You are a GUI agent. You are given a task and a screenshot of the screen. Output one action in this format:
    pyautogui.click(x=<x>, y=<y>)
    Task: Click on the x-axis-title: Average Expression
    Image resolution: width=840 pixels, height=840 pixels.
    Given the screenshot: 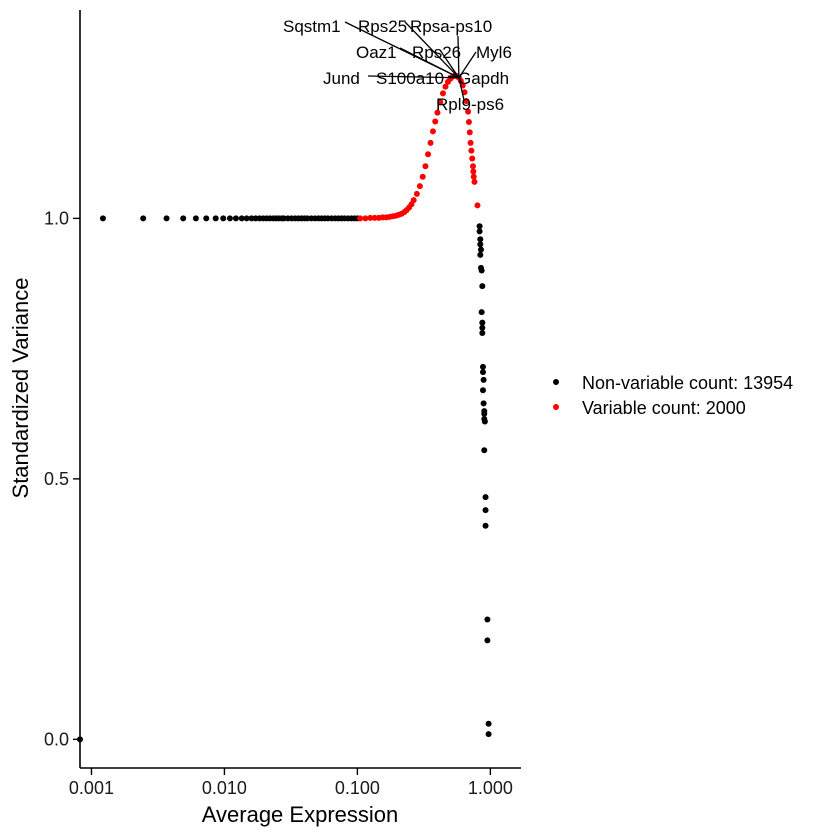 What is the action you would take?
    pyautogui.click(x=300, y=814)
    